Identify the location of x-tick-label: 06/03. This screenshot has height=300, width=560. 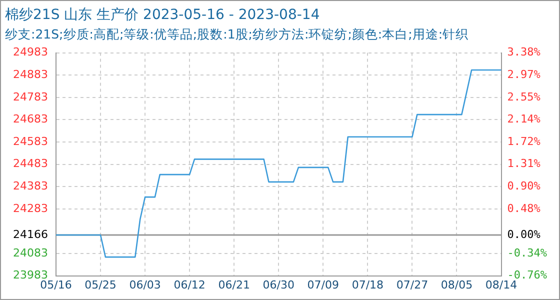
(145, 285).